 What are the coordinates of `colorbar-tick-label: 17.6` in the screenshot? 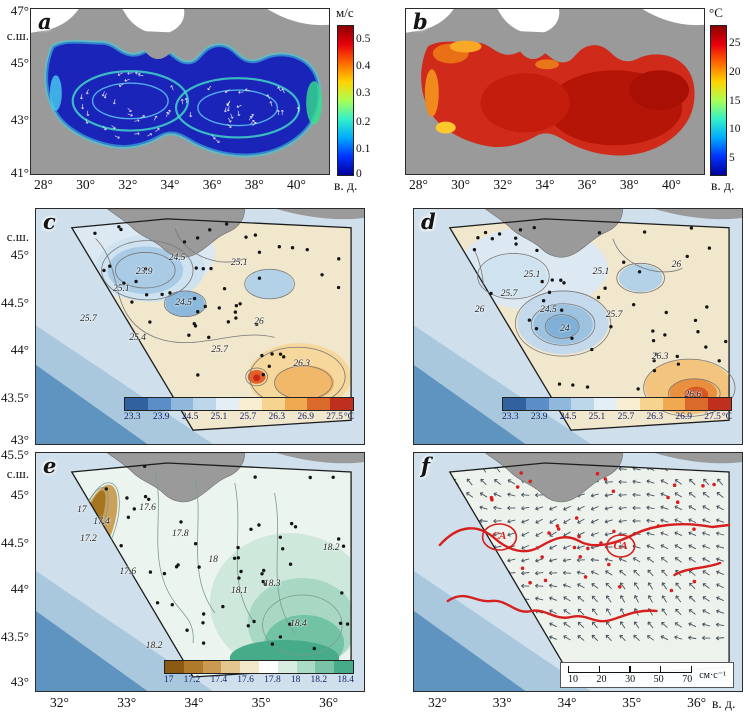 It's located at (245, 680).